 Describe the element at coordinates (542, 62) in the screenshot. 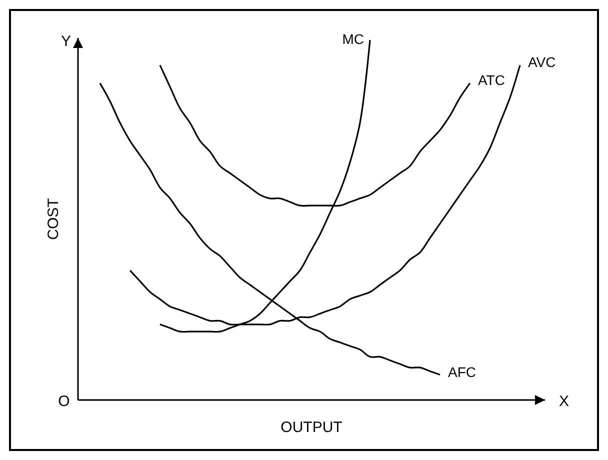

I see `series-label: AVC` at that location.